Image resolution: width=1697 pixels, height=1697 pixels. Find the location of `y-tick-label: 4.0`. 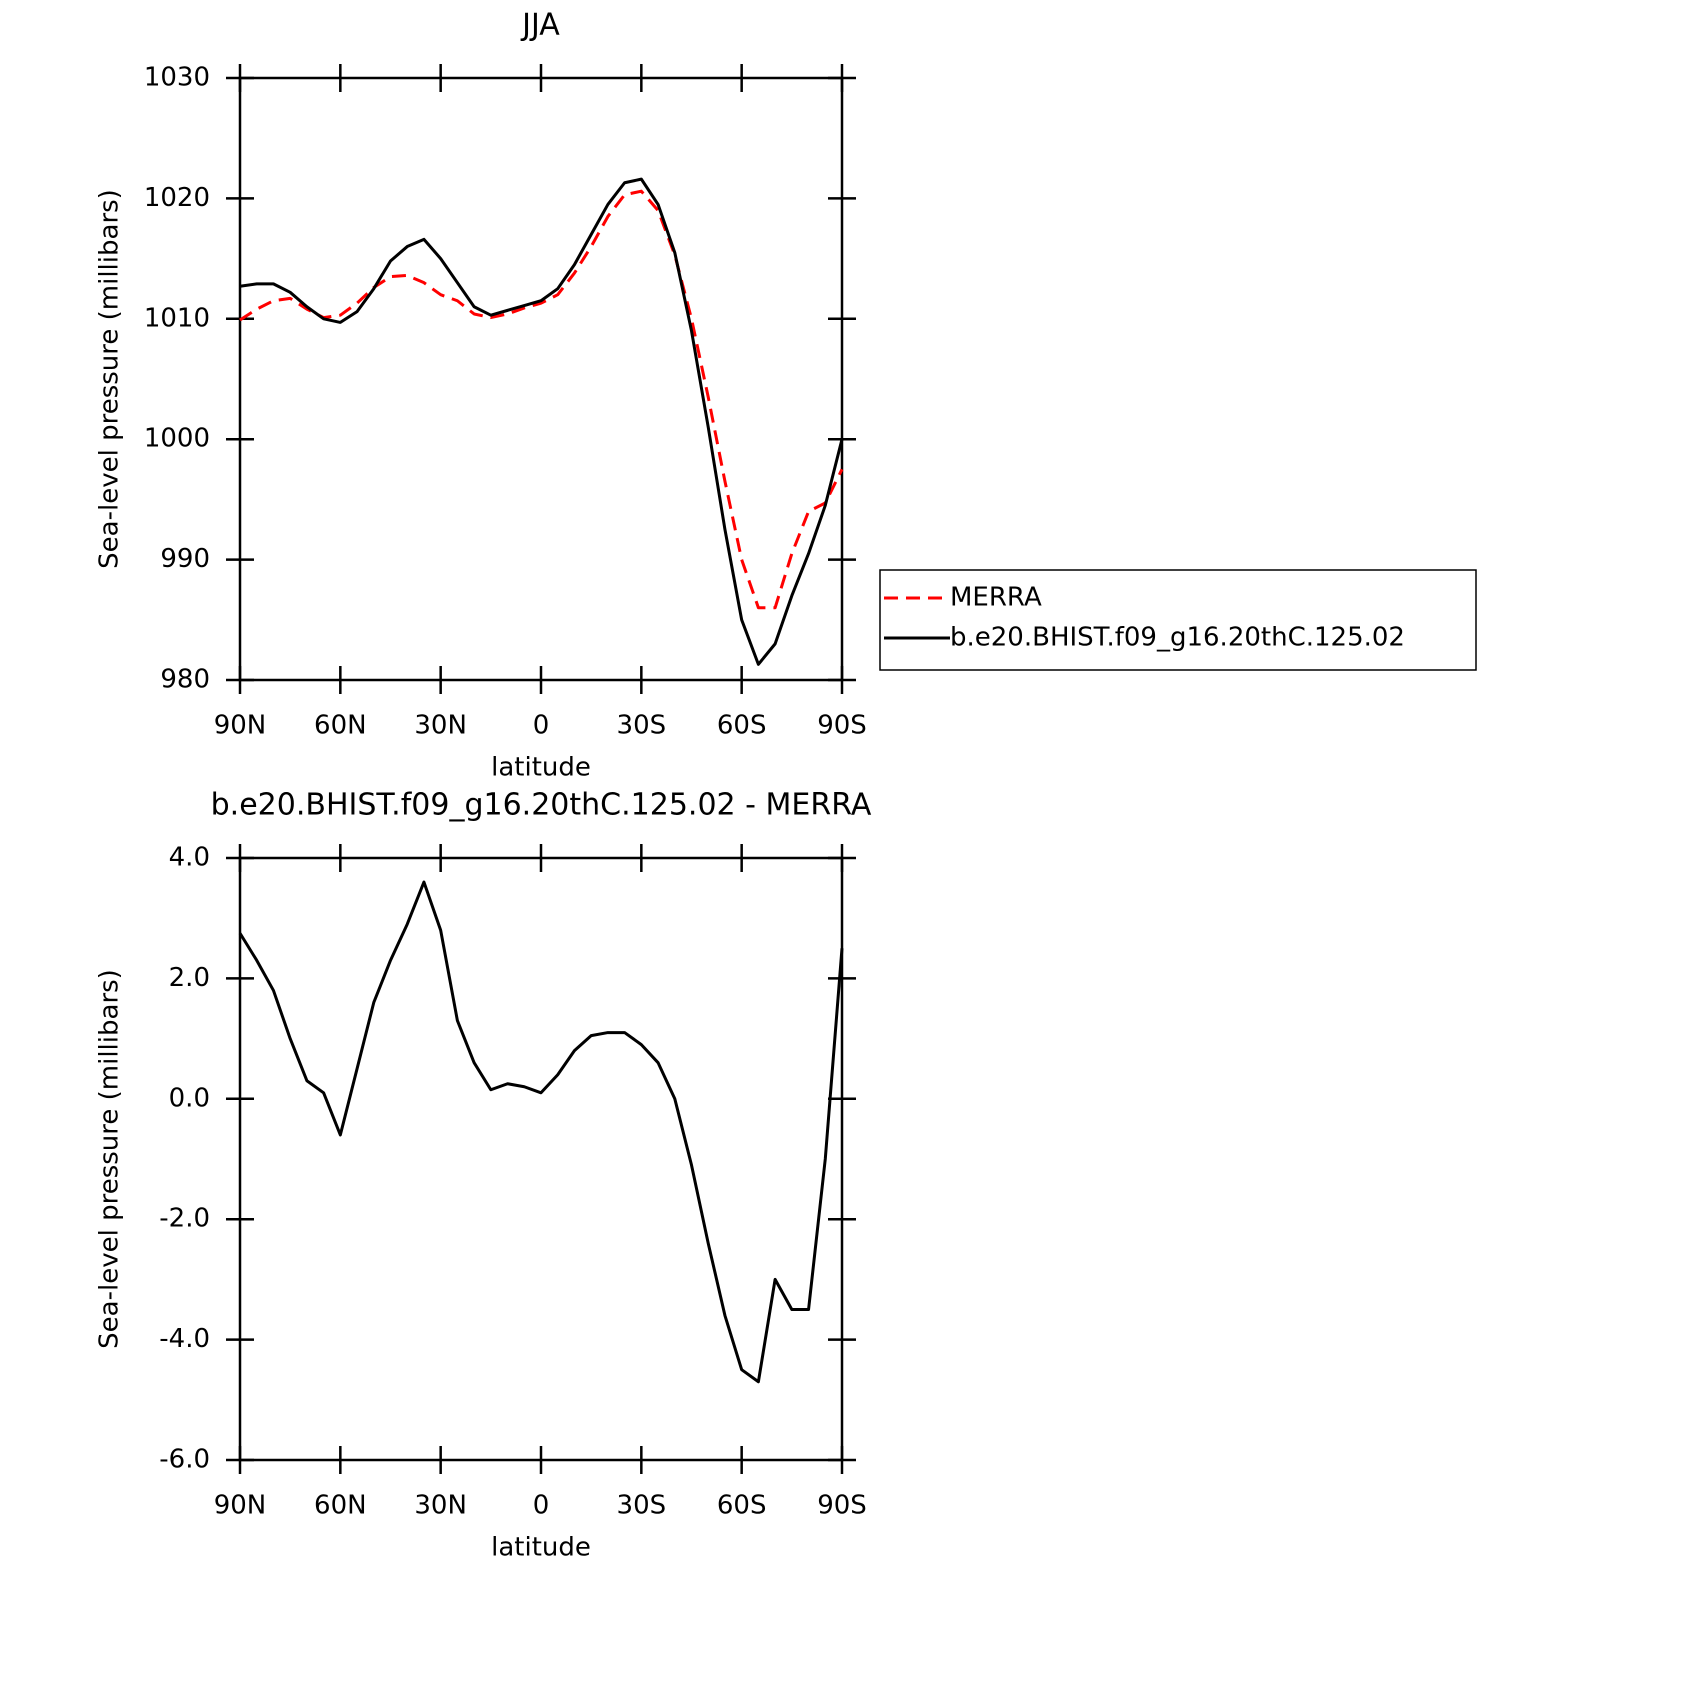

y-tick-label: 4.0 is located at coordinates (189, 858).